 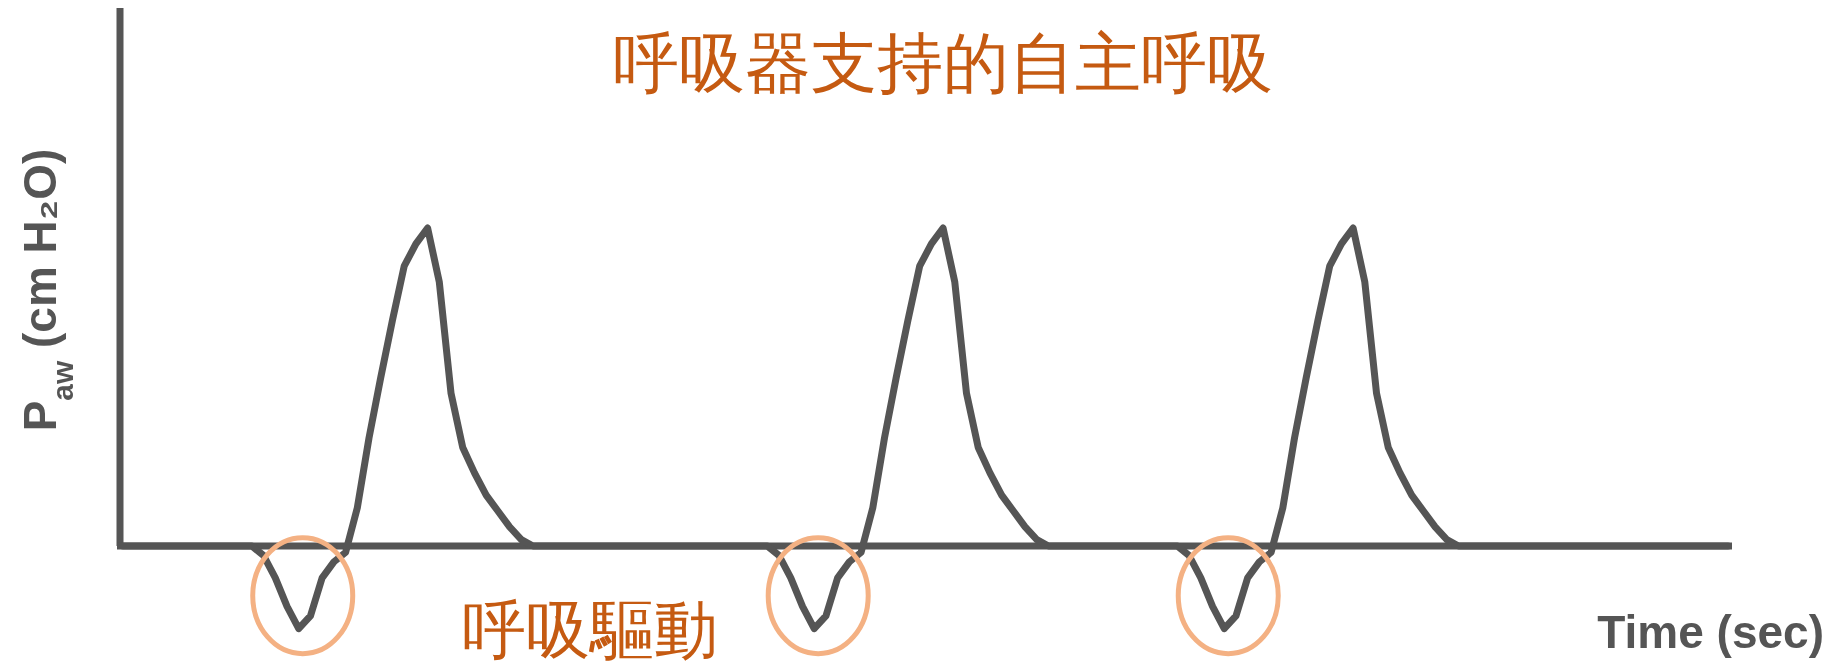 What do you see at coordinates (590, 629) in the screenshot?
I see `annotation: 呼吸驅動` at bounding box center [590, 629].